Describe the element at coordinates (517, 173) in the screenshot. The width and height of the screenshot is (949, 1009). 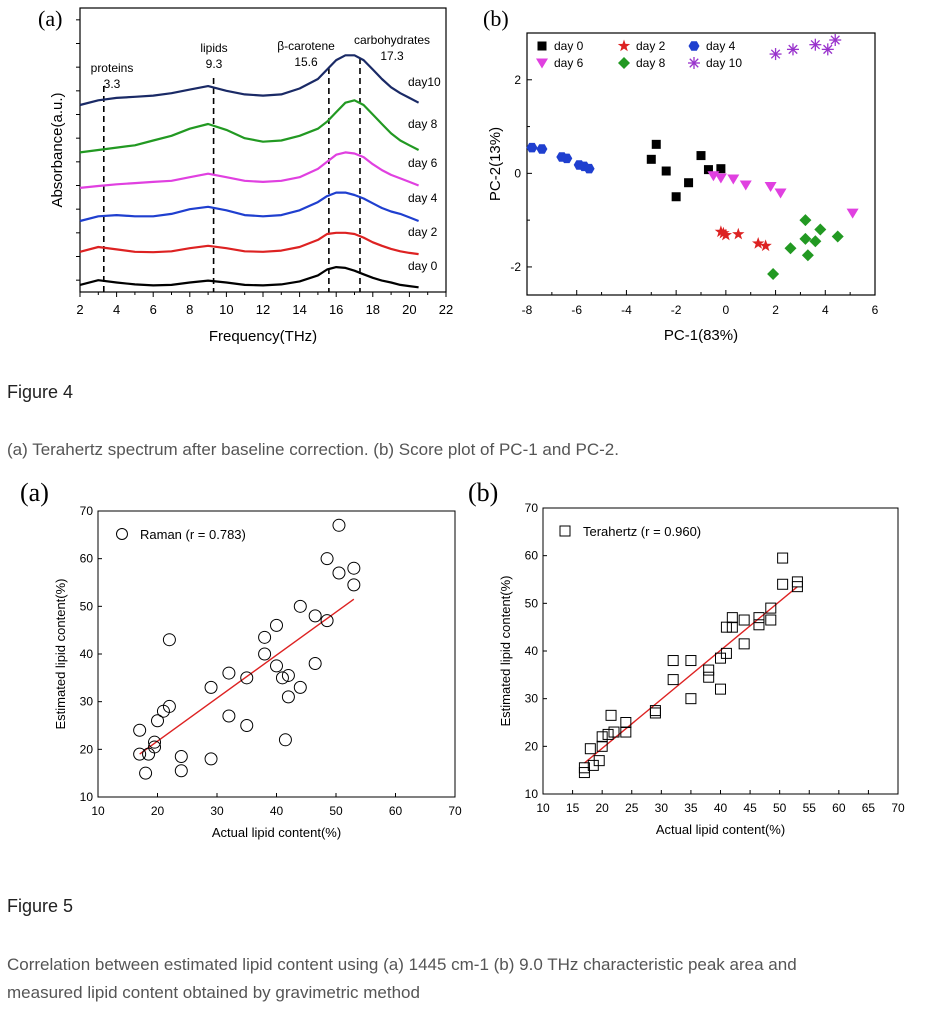
I see `fig4b-y-tick-label: 0` at that location.